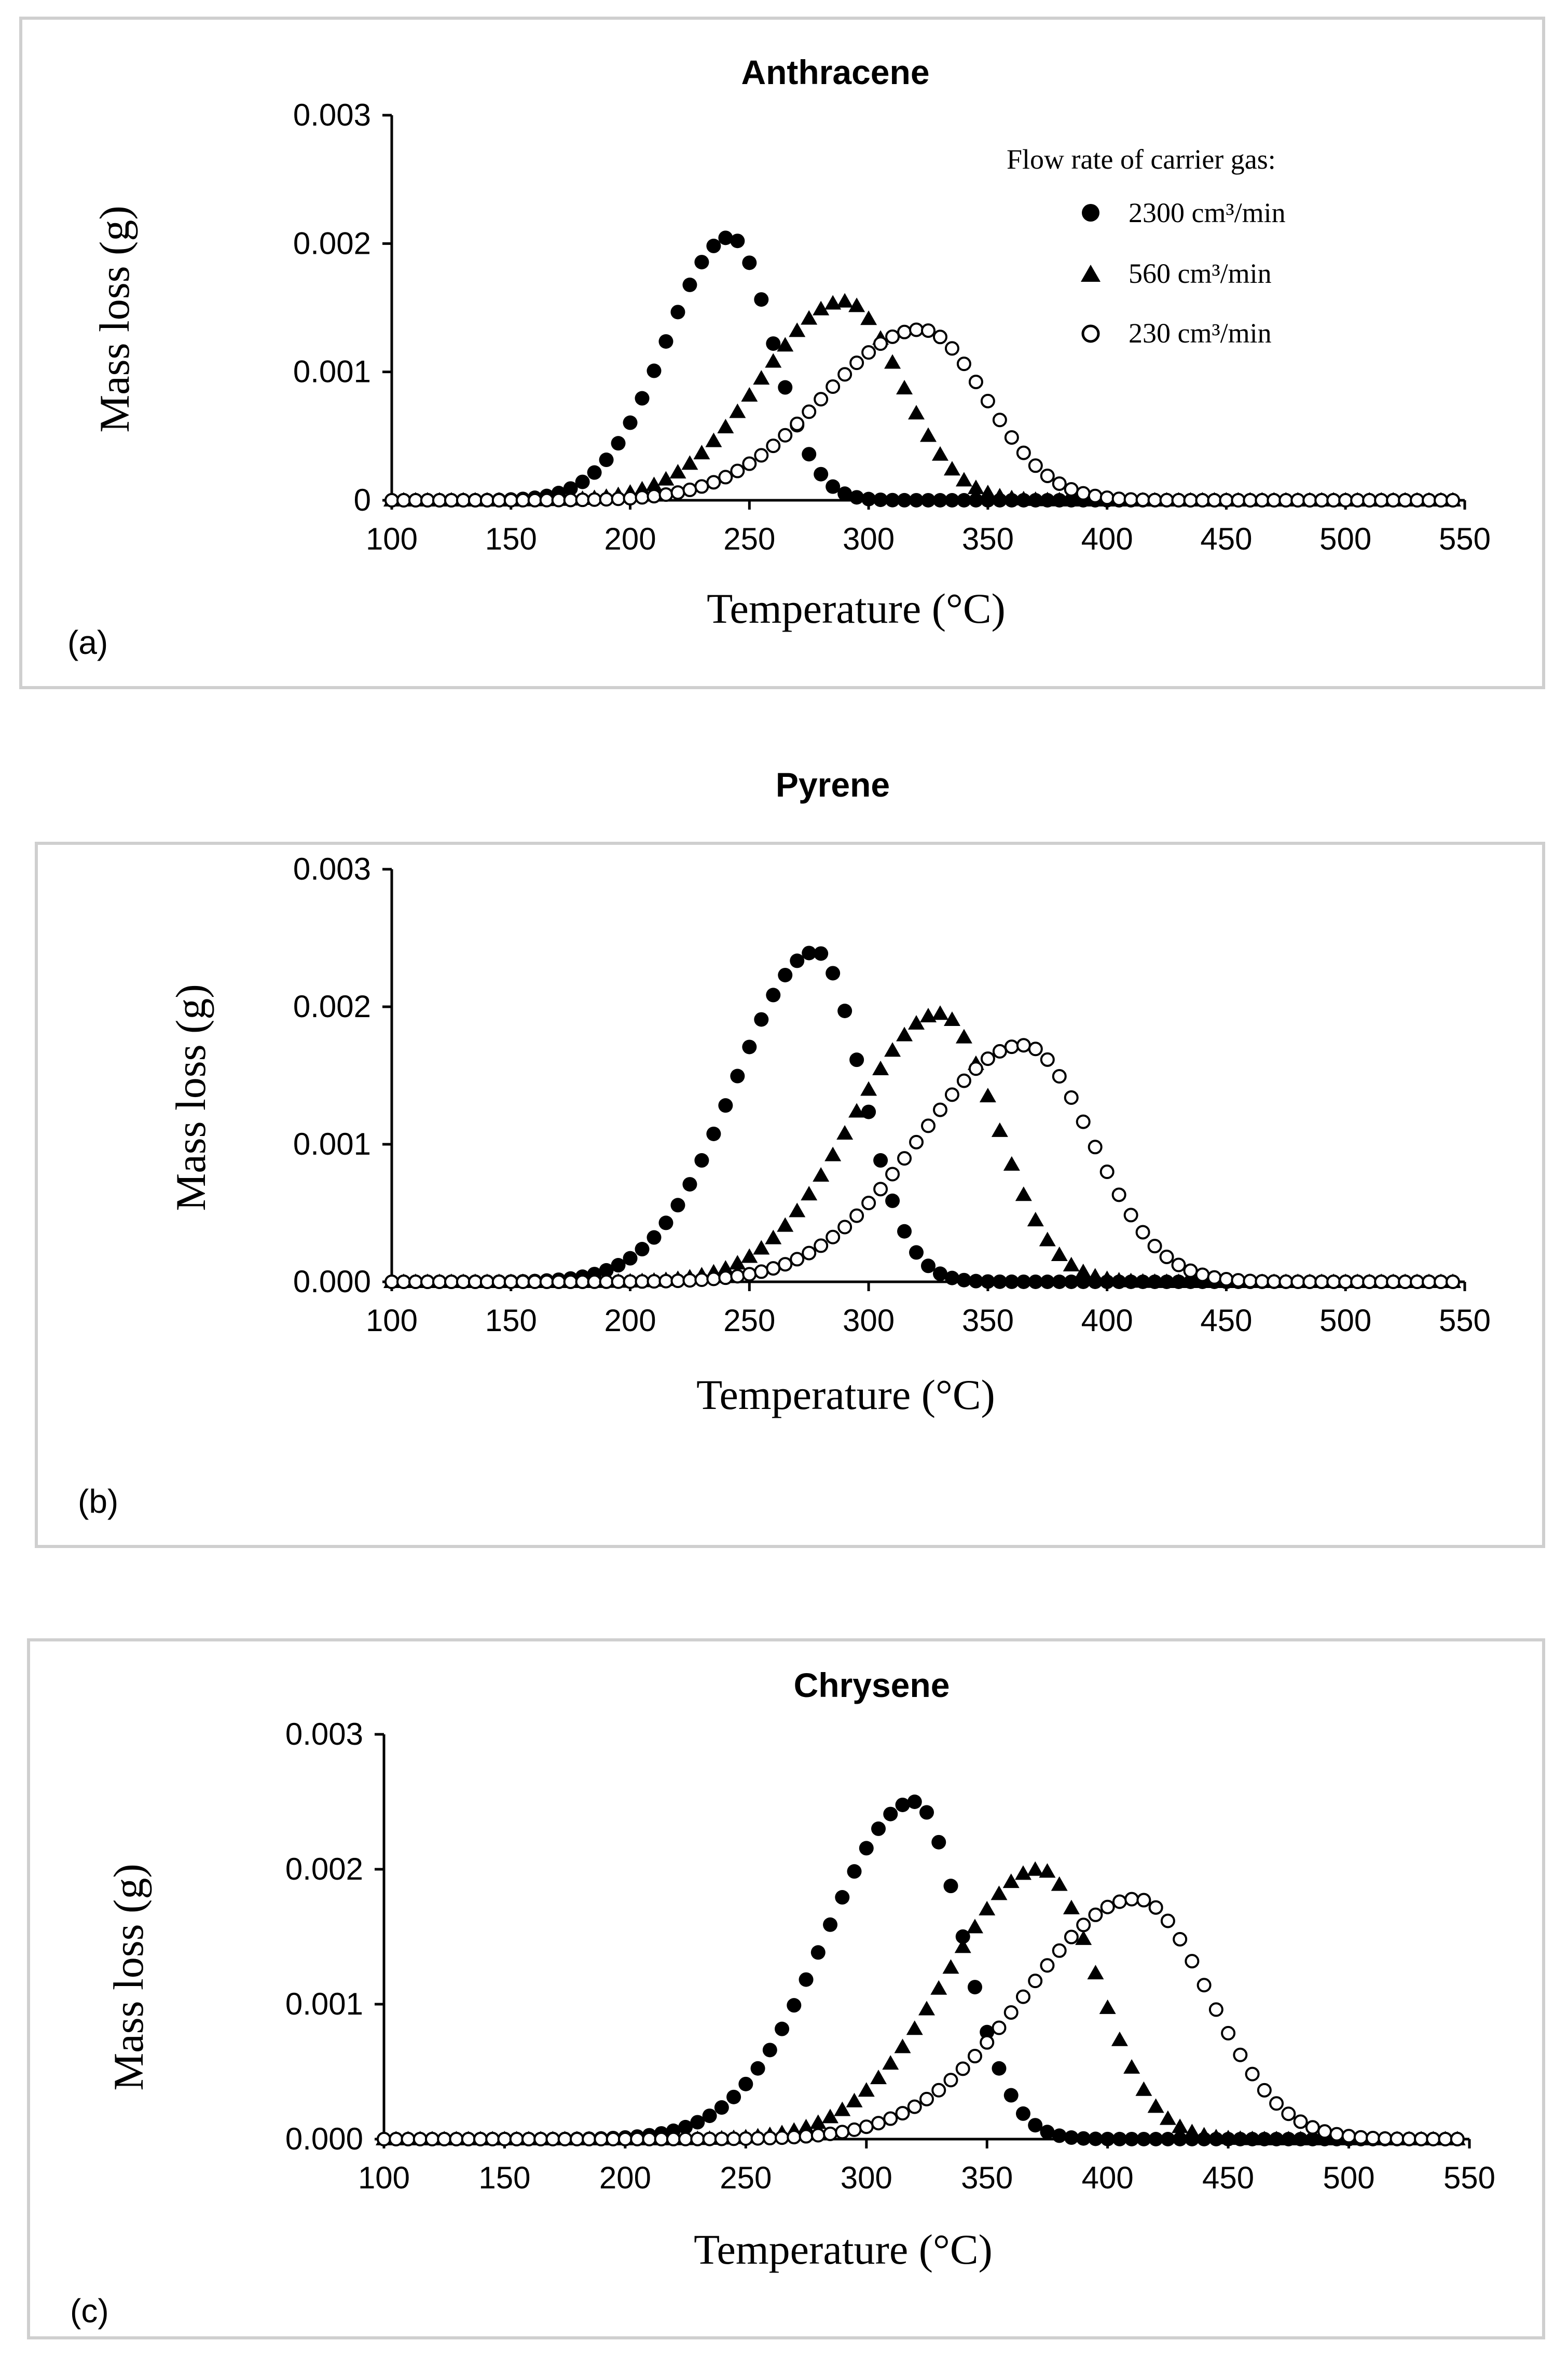  I want to click on x-tick-label: 450, so click(1226, 1320).